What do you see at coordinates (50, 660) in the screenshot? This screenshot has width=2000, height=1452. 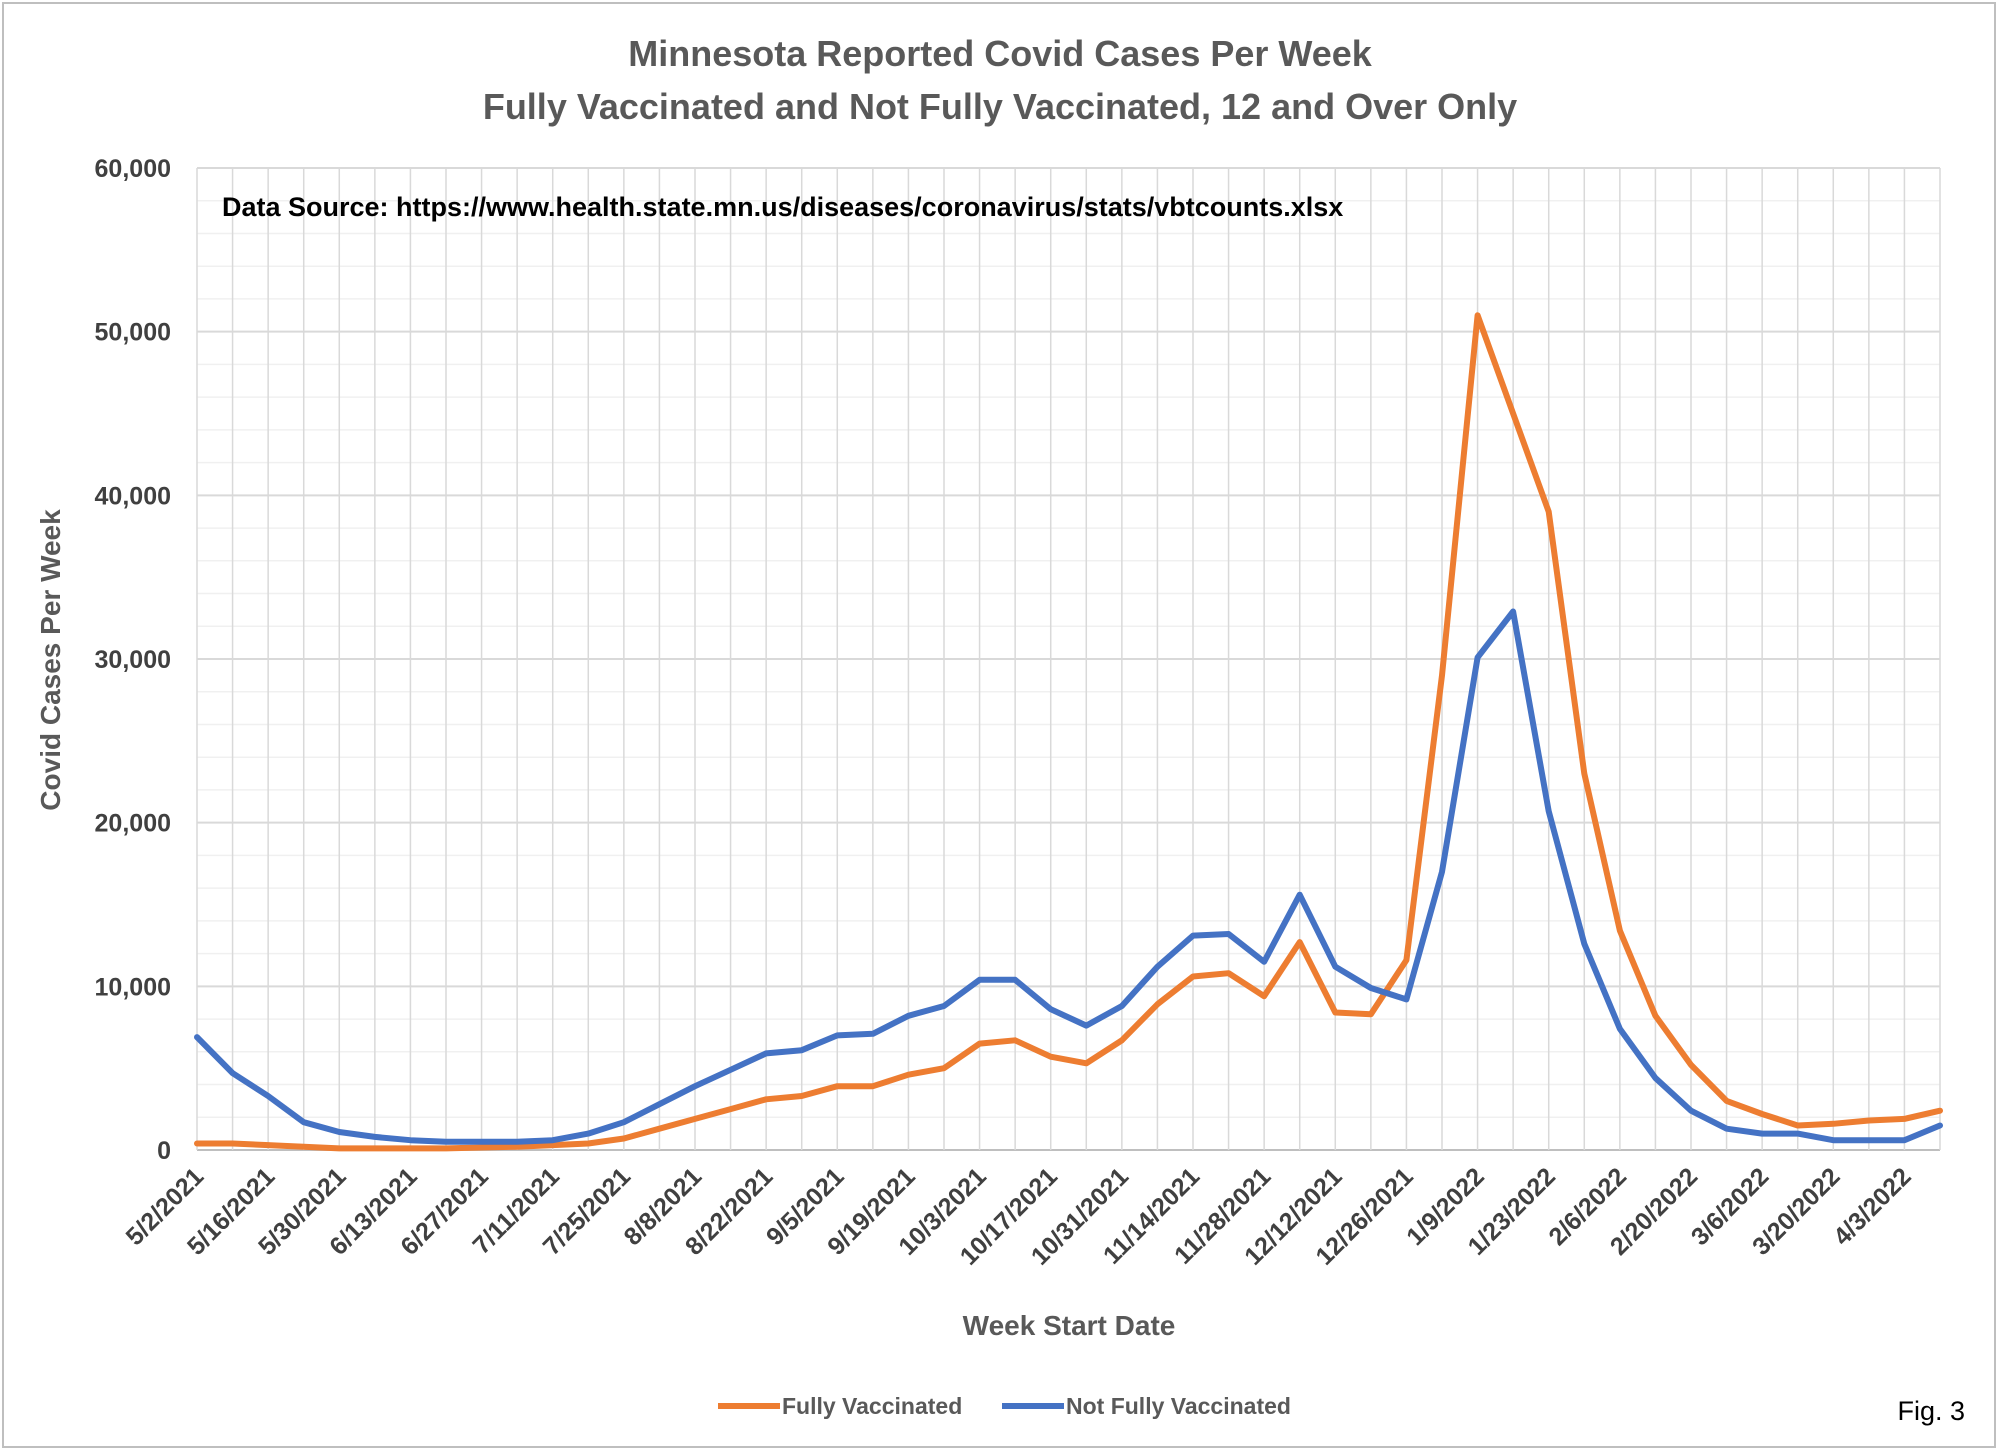 I see `y-axis-label: Covid Cases Per Week` at bounding box center [50, 660].